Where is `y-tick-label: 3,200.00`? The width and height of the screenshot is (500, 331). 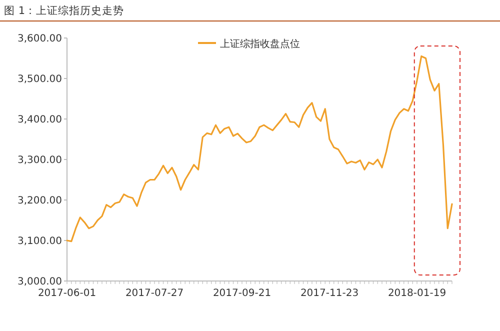 y-tick-label: 3,200.00 is located at coordinates (39, 201).